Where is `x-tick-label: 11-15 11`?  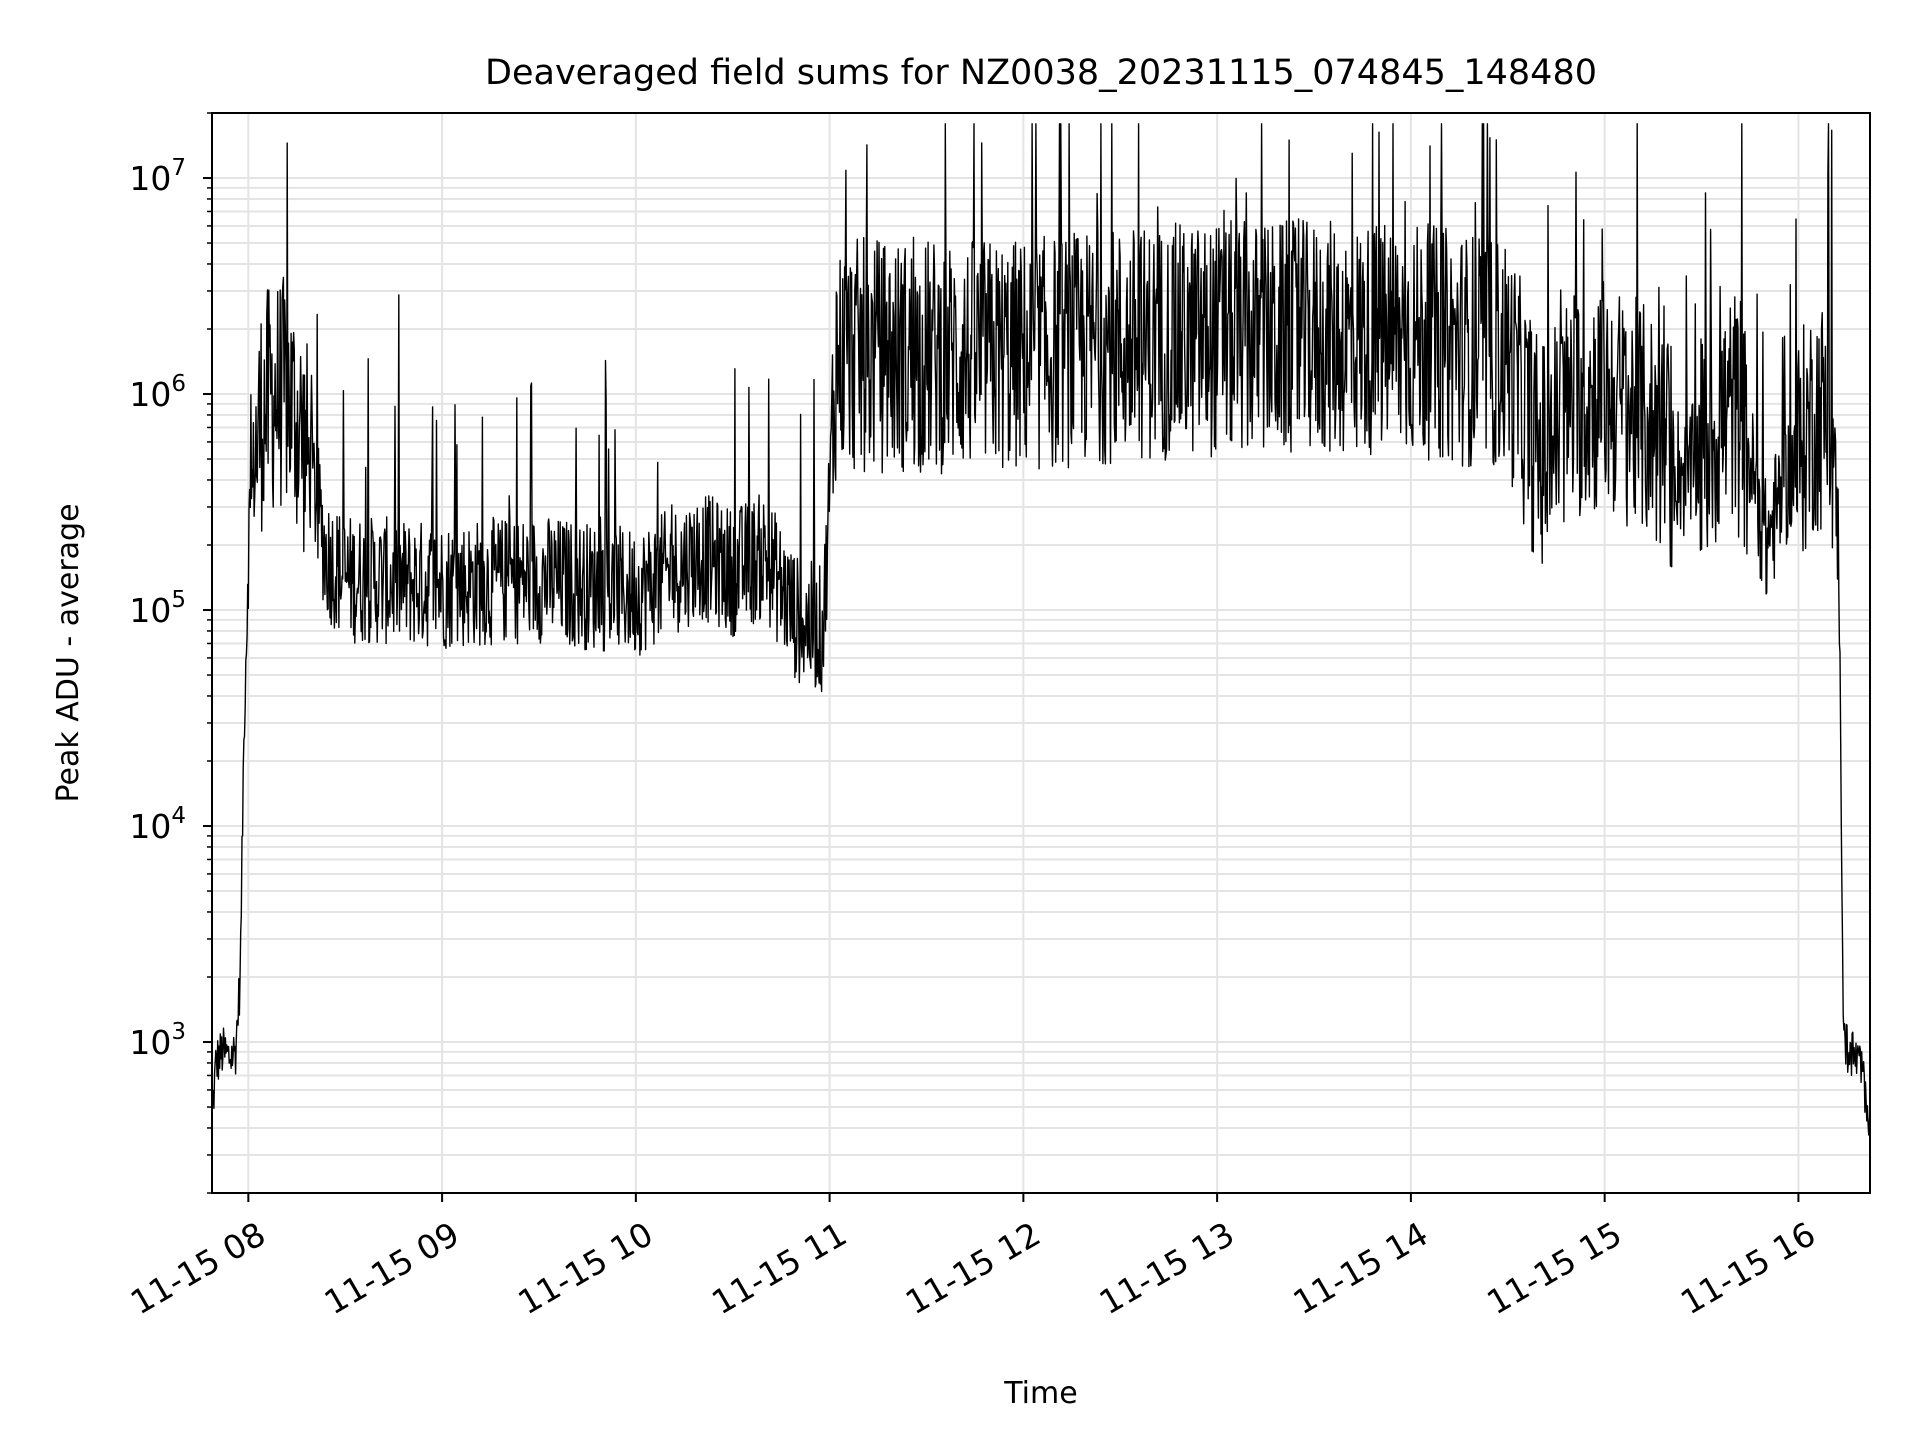 x-tick-label: 11-15 11 is located at coordinates (779, 1268).